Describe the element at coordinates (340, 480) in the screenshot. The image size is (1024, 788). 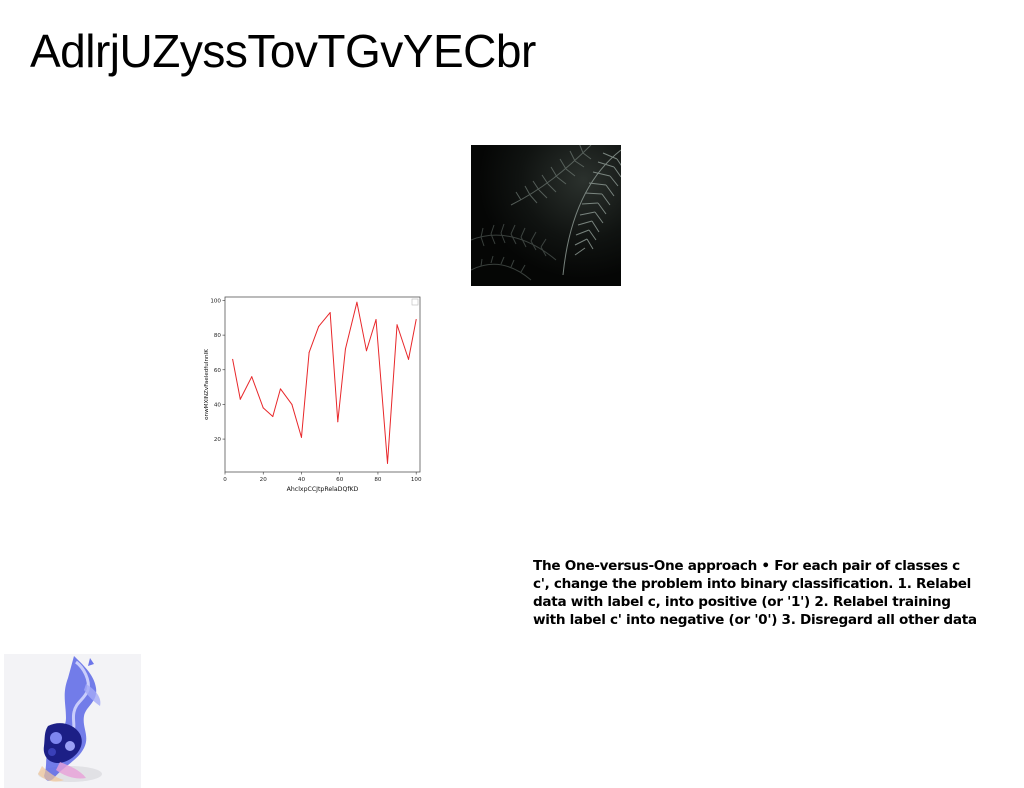
I see `x-tick-label: 60` at that location.